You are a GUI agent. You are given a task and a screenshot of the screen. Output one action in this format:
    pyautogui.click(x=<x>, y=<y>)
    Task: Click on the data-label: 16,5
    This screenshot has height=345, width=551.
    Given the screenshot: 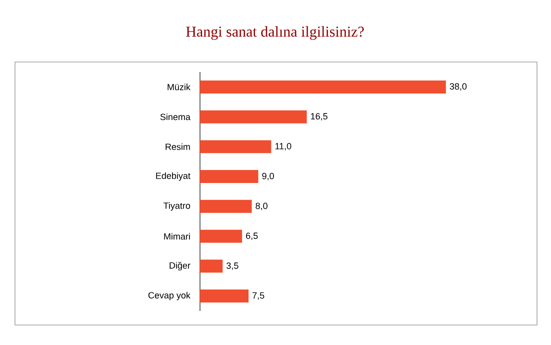 What is the action you would take?
    pyautogui.click(x=319, y=117)
    